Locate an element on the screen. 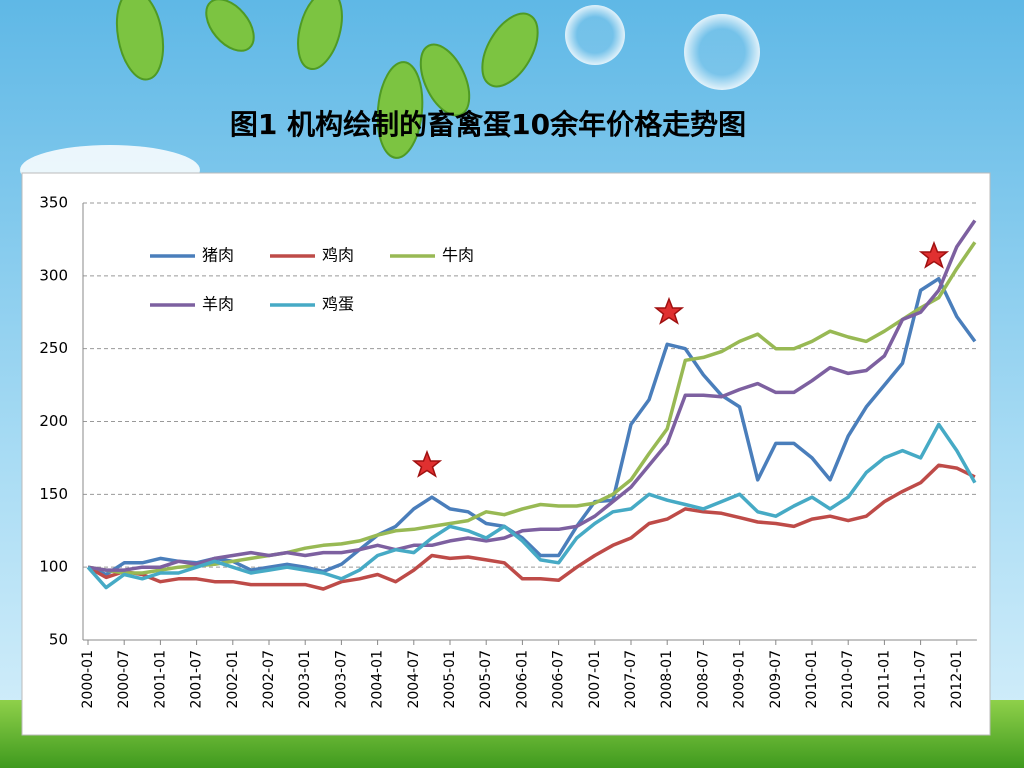  x-tick-label: 2002-01 is located at coordinates (233, 679).